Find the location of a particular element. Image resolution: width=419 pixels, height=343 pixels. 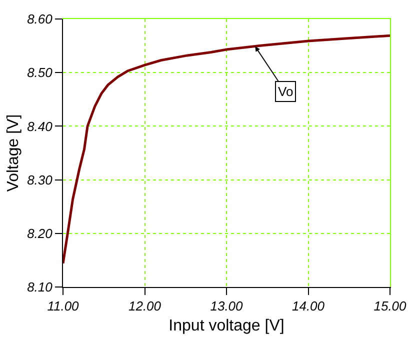

y-tick-label: 8.50 is located at coordinates (40, 72).